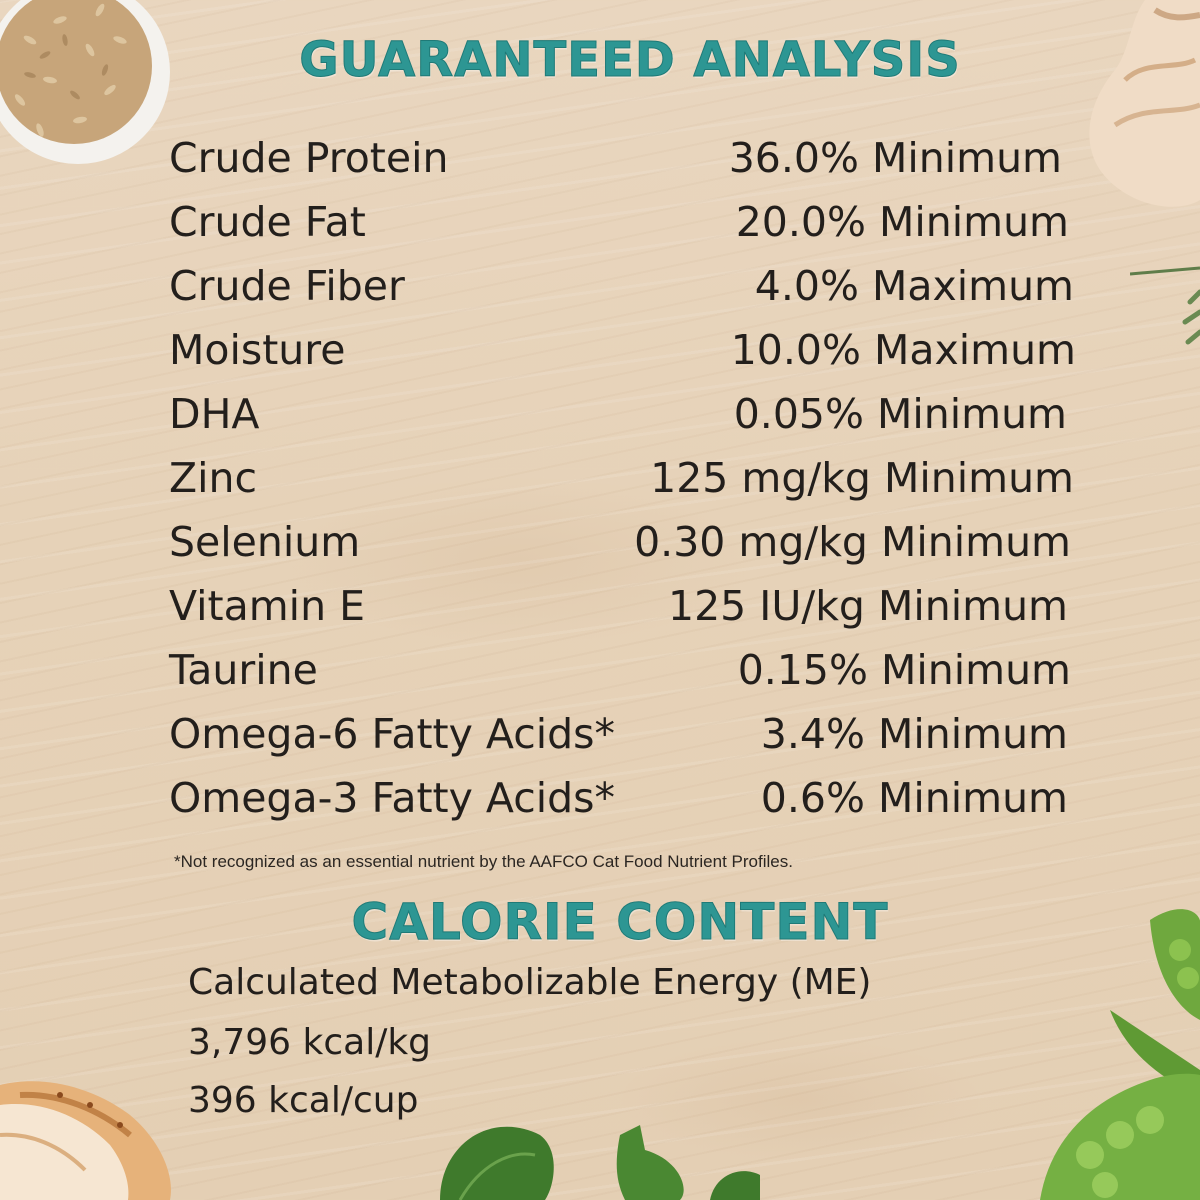  What do you see at coordinates (900, 414) in the screenshot?
I see `nutrient-value: 0.05% Minimum` at bounding box center [900, 414].